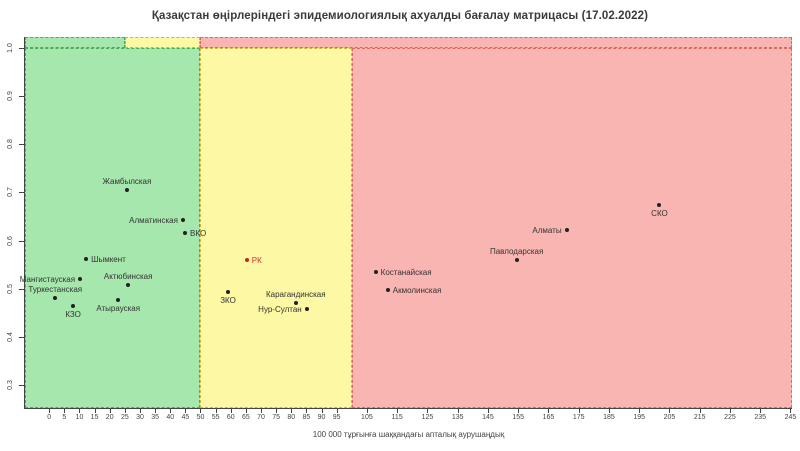  Describe the element at coordinates (47, 280) in the screenshot. I see `point-label: Мангистауская` at that location.